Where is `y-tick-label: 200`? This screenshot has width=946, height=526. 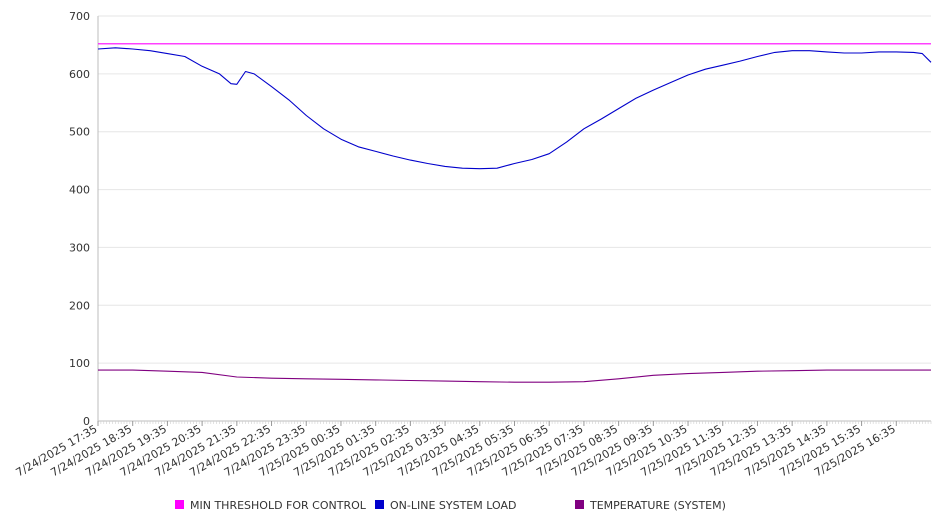
y-tick-label: 200 is located at coordinates (79, 305).